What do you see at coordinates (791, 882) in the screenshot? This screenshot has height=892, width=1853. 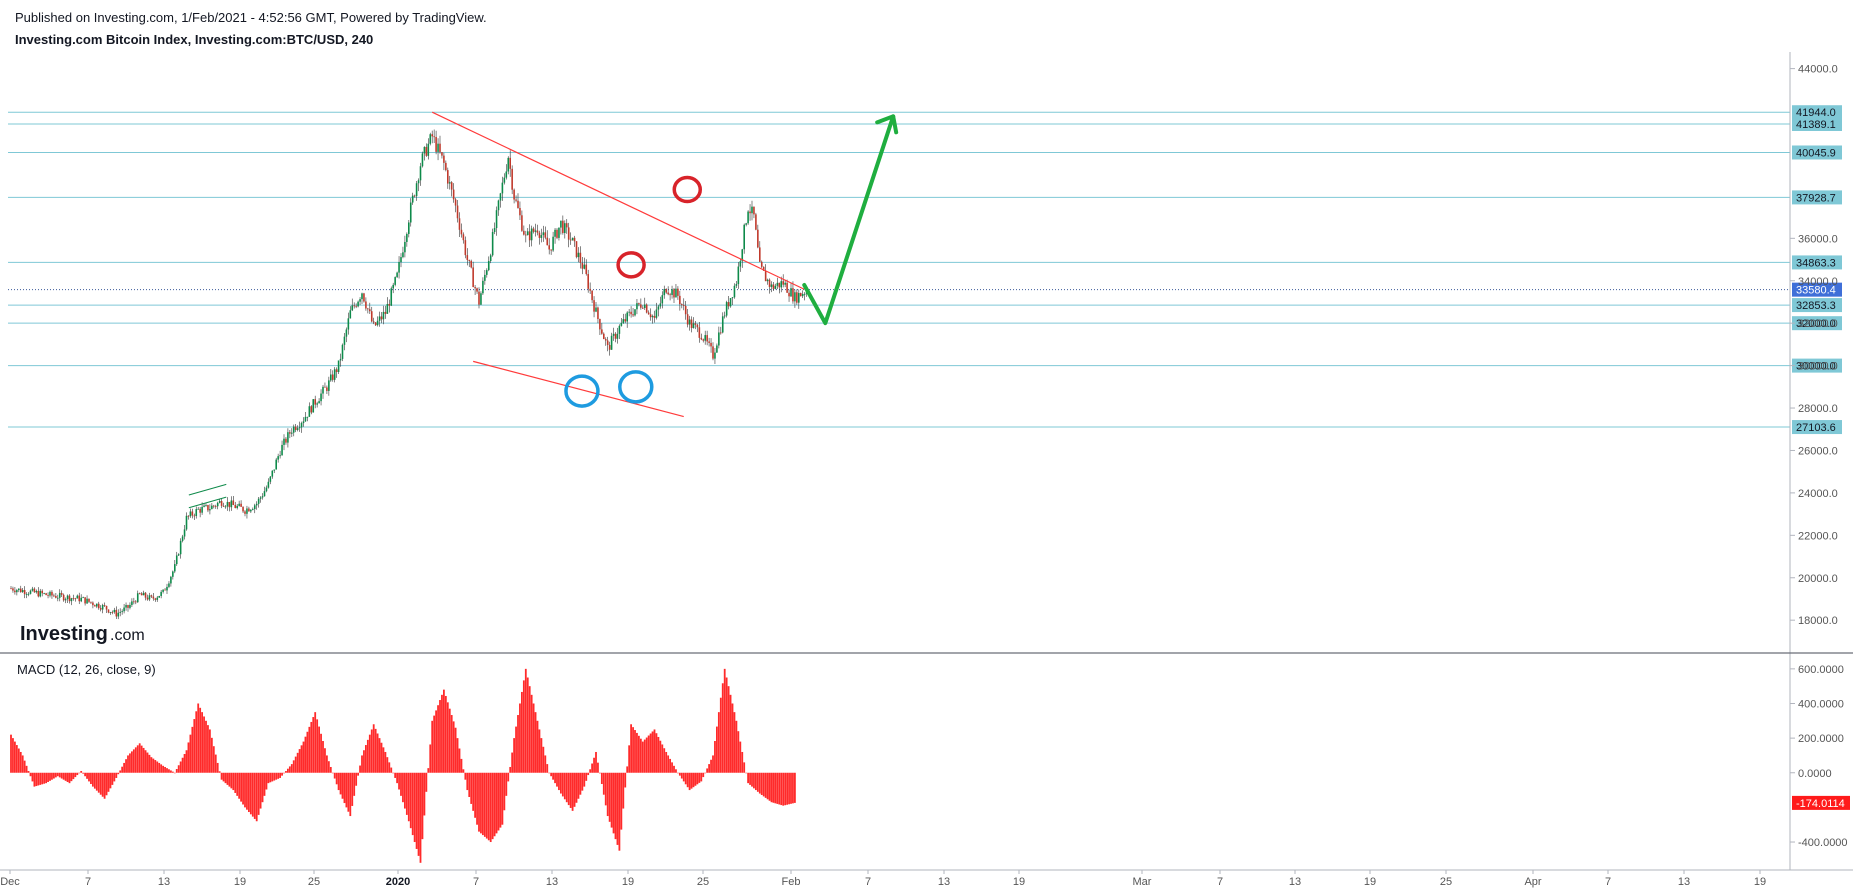 I see `time-tick-label: Feb` at bounding box center [791, 882].